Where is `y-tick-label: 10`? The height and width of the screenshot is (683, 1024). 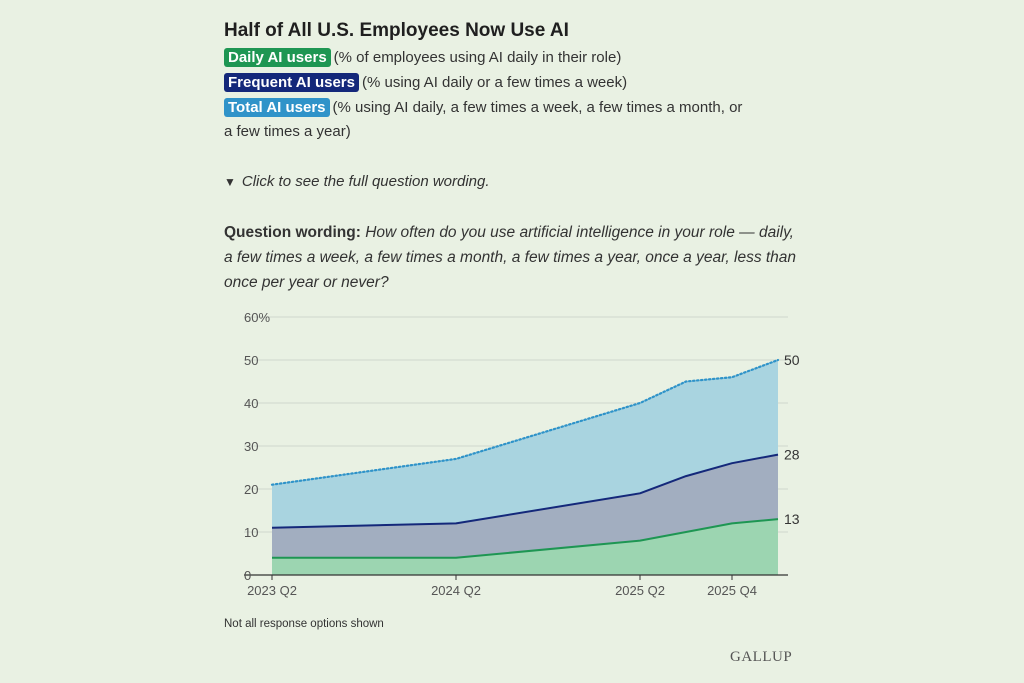 y-tick-label: 10 is located at coordinates (251, 532).